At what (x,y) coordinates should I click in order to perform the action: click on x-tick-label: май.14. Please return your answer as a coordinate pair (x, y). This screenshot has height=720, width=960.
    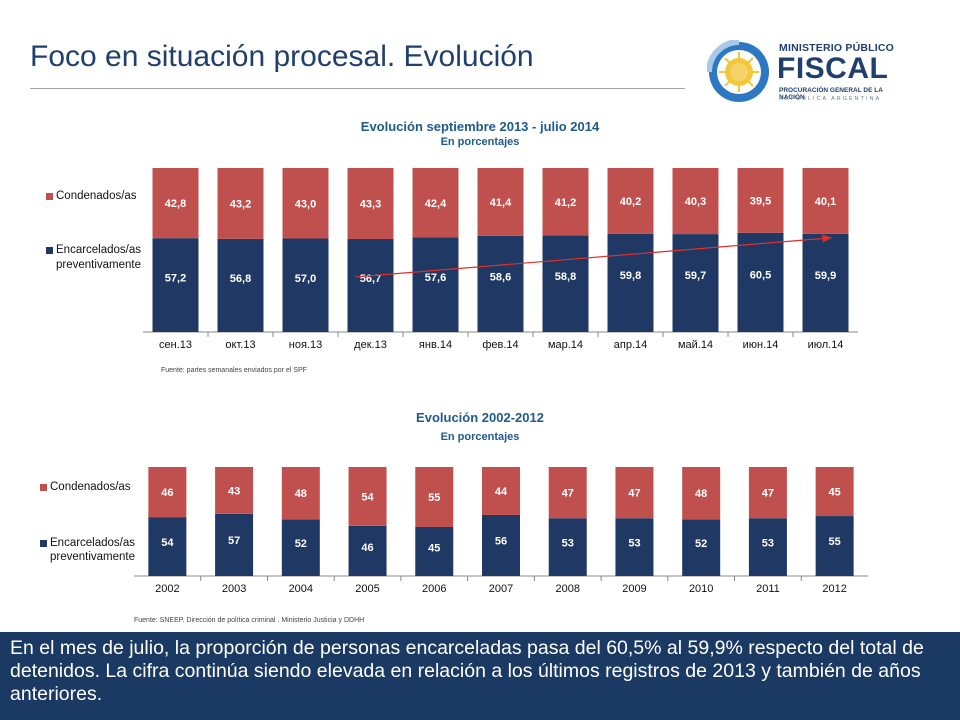
    Looking at the image, I should click on (695, 345).